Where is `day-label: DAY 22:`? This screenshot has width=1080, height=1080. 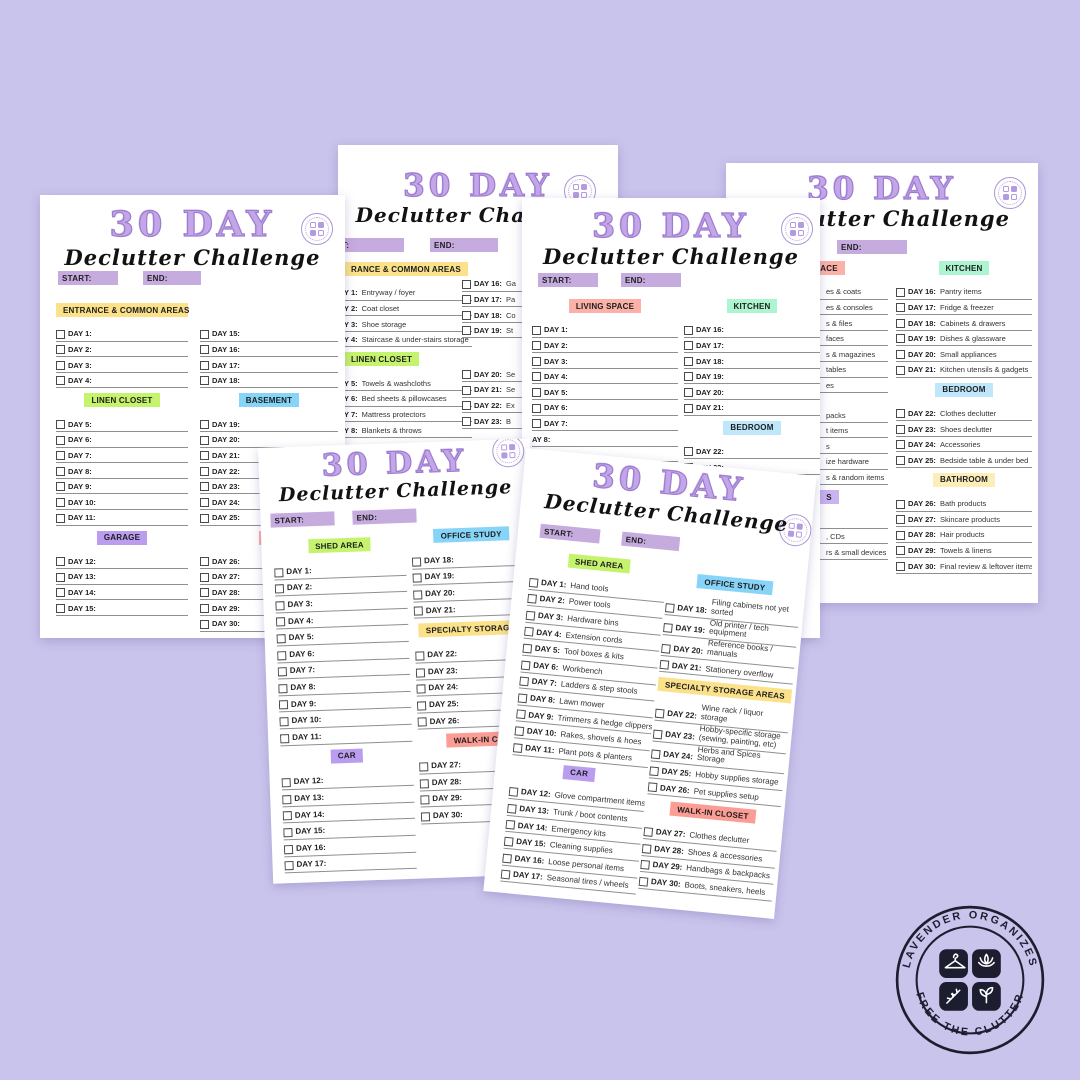 day-label: DAY 22: is located at coordinates (226, 471).